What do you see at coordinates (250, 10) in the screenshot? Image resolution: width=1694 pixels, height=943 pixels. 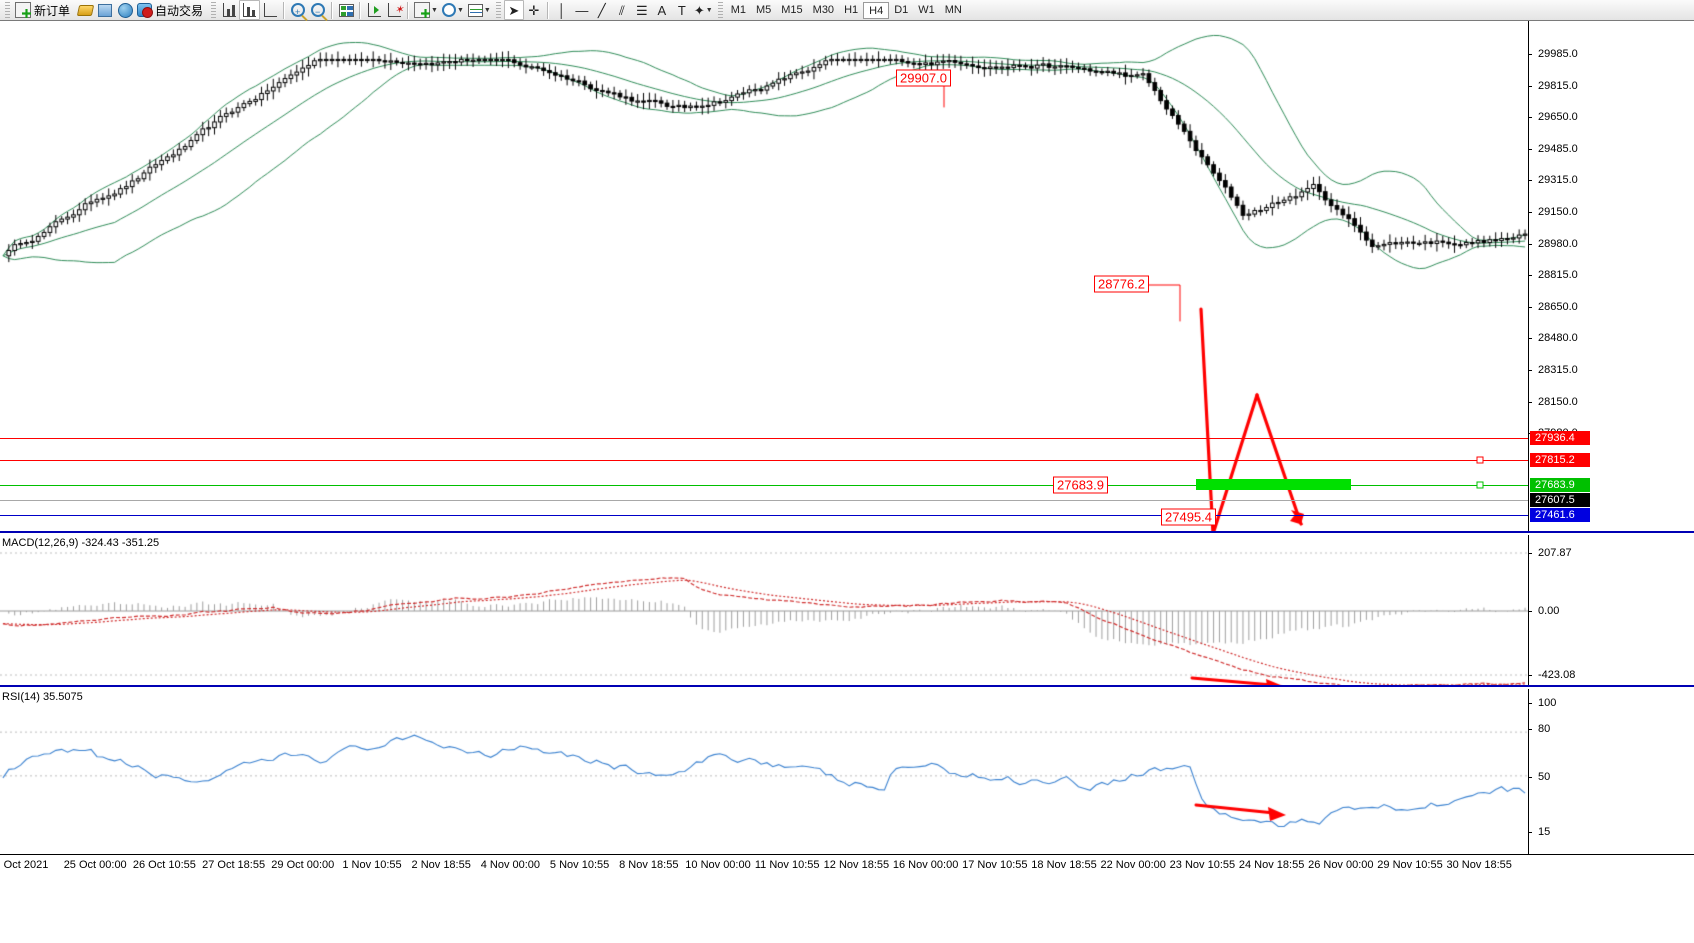 I see `candlestick-chart-button` at bounding box center [250, 10].